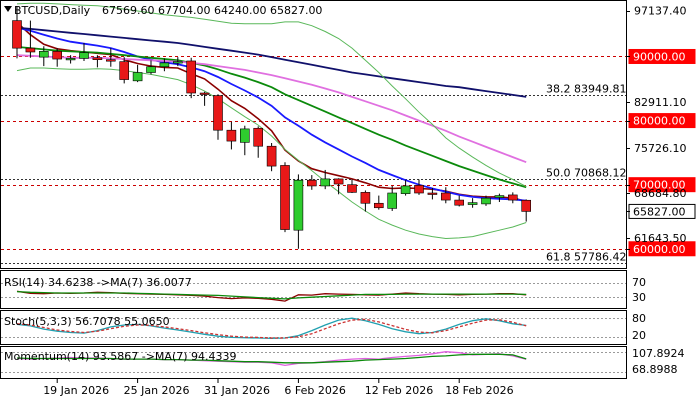  What do you see at coordinates (586, 257) in the screenshot?
I see `fib-level-label: 61.8 57786.42` at bounding box center [586, 257].